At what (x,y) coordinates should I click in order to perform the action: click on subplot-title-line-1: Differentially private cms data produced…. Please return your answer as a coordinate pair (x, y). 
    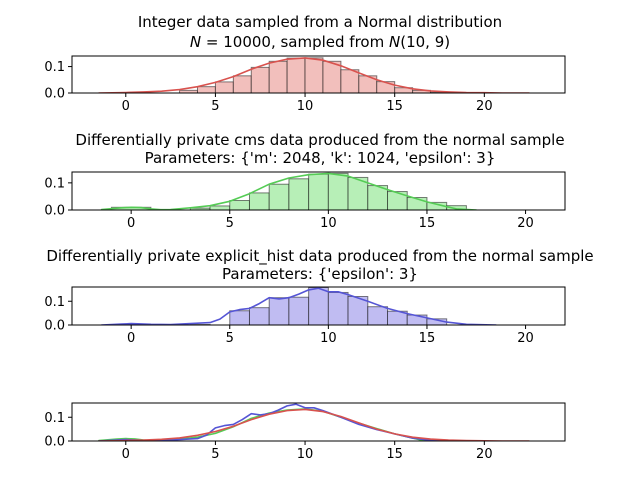
    Looking at the image, I should click on (319, 140).